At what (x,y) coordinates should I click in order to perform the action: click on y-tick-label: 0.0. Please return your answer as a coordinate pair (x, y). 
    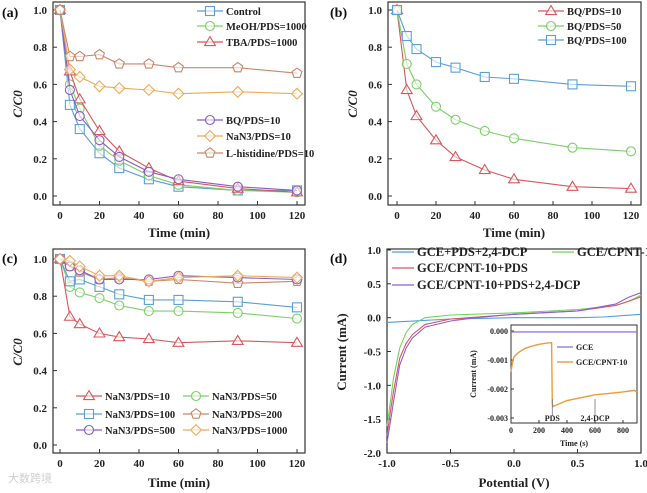
    Looking at the image, I should click on (40, 197).